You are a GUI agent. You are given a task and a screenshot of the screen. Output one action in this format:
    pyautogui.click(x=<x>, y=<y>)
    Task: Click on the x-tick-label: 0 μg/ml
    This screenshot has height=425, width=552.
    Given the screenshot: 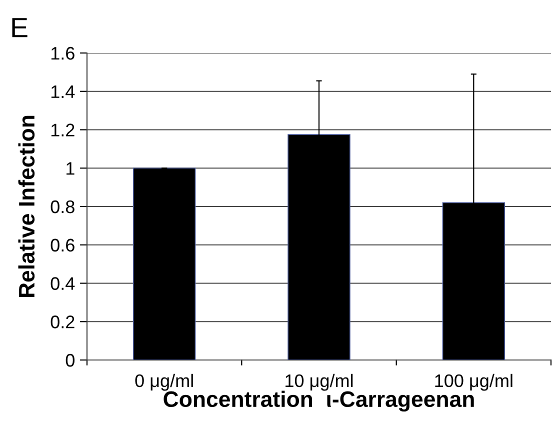 What is the action you would take?
    pyautogui.click(x=164, y=382)
    